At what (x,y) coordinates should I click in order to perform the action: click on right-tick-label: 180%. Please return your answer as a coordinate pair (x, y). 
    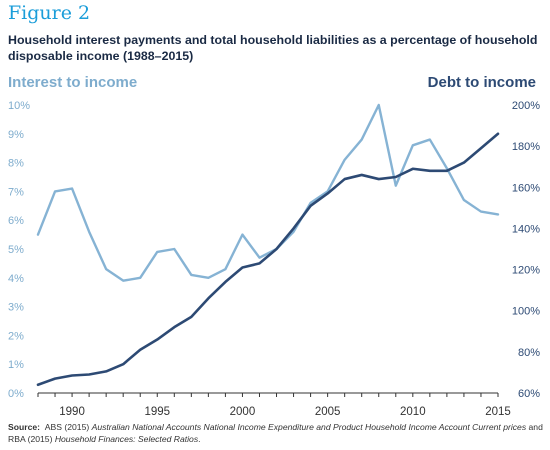
    Looking at the image, I should click on (526, 147).